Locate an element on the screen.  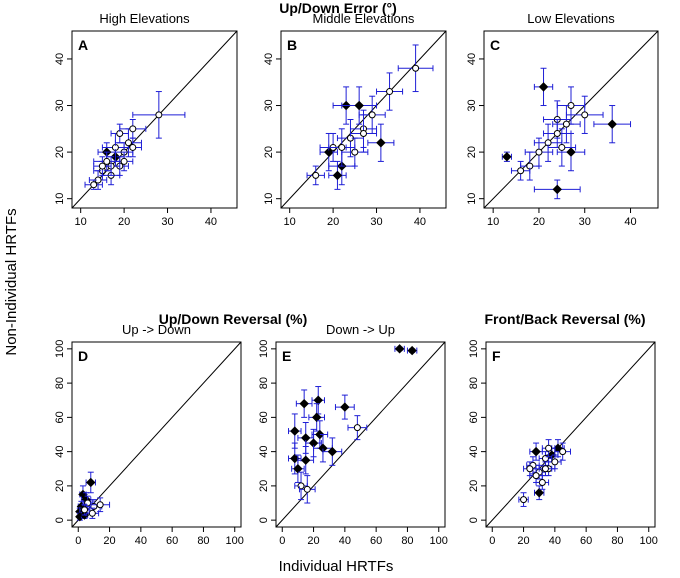
panel-subtitle: High Elevations is located at coordinates (144, 18).